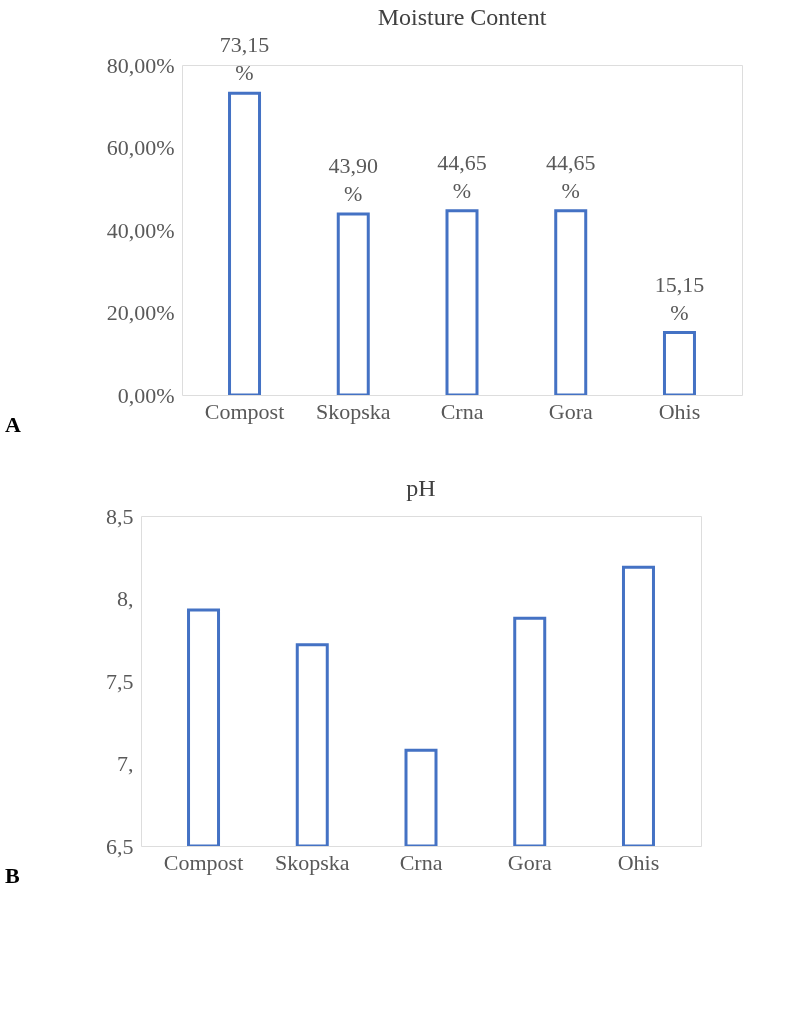 The image size is (792, 1036). Describe the element at coordinates (140, 65) in the screenshot. I see `y-tick-label: 80,00%` at that location.